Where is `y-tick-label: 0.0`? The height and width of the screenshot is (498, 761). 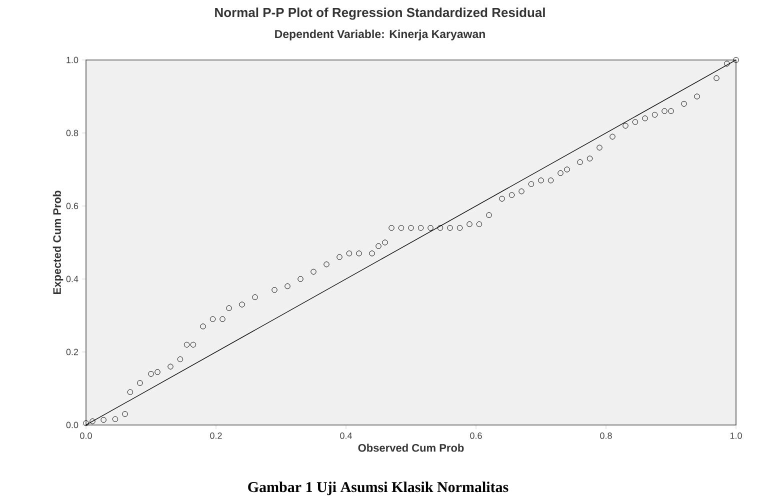
y-tick-label: 0.0 is located at coordinates (72, 425).